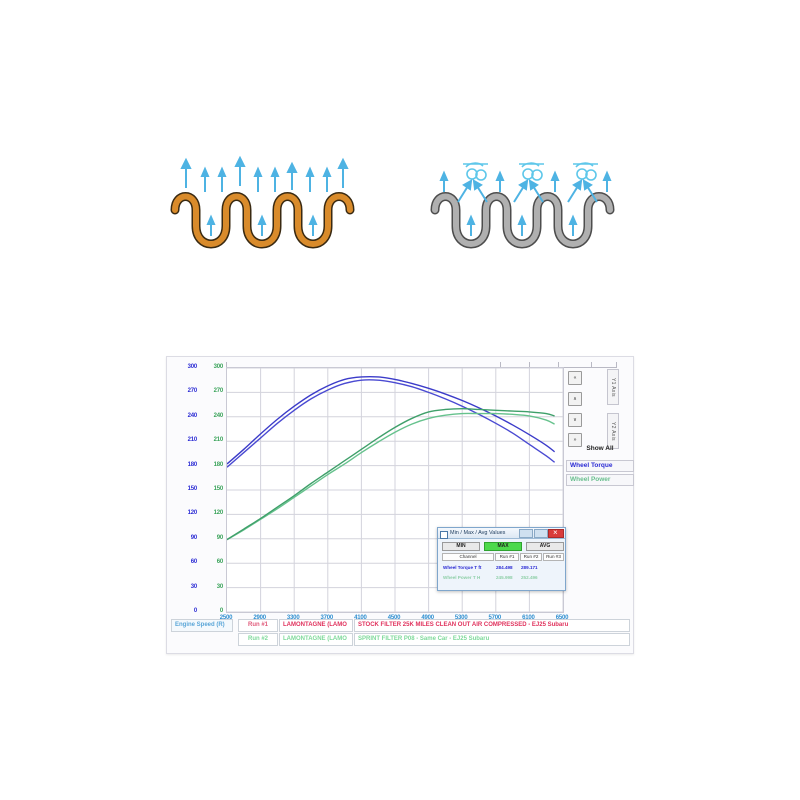 Image resolution: width=800 pixels, height=800 pixels. Describe the element at coordinates (503, 546) in the screenshot. I see `max-mode-button: MAX` at that location.